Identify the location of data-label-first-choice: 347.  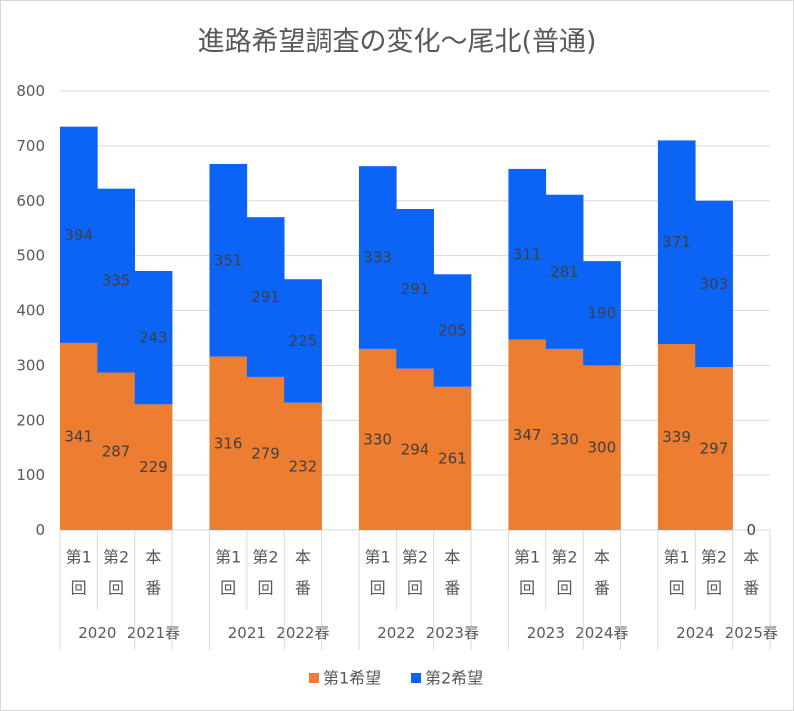
(527, 435).